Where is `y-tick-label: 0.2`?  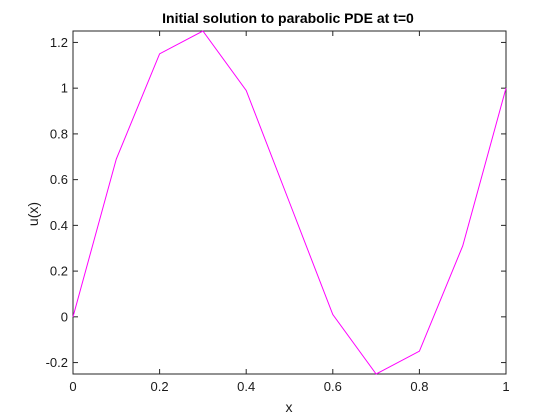
y-tick-label: 0.2 is located at coordinates (59, 271).